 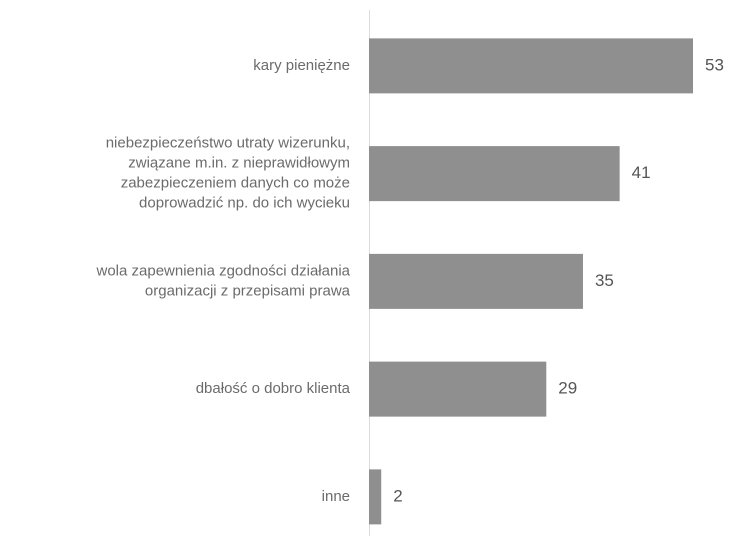 I want to click on label-line: inne, so click(x=336, y=496).